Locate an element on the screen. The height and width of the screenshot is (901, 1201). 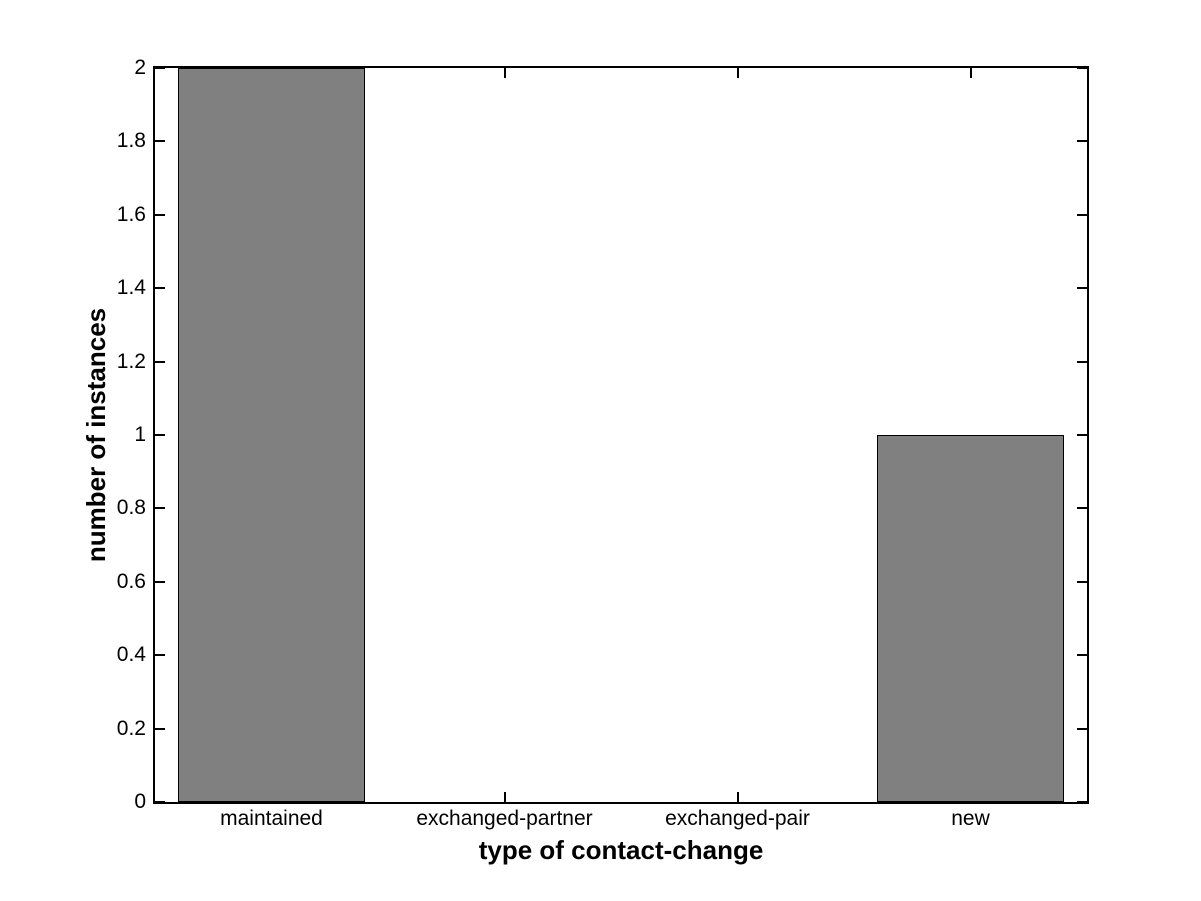
x-tick-label: exchanged-pair is located at coordinates (737, 818).